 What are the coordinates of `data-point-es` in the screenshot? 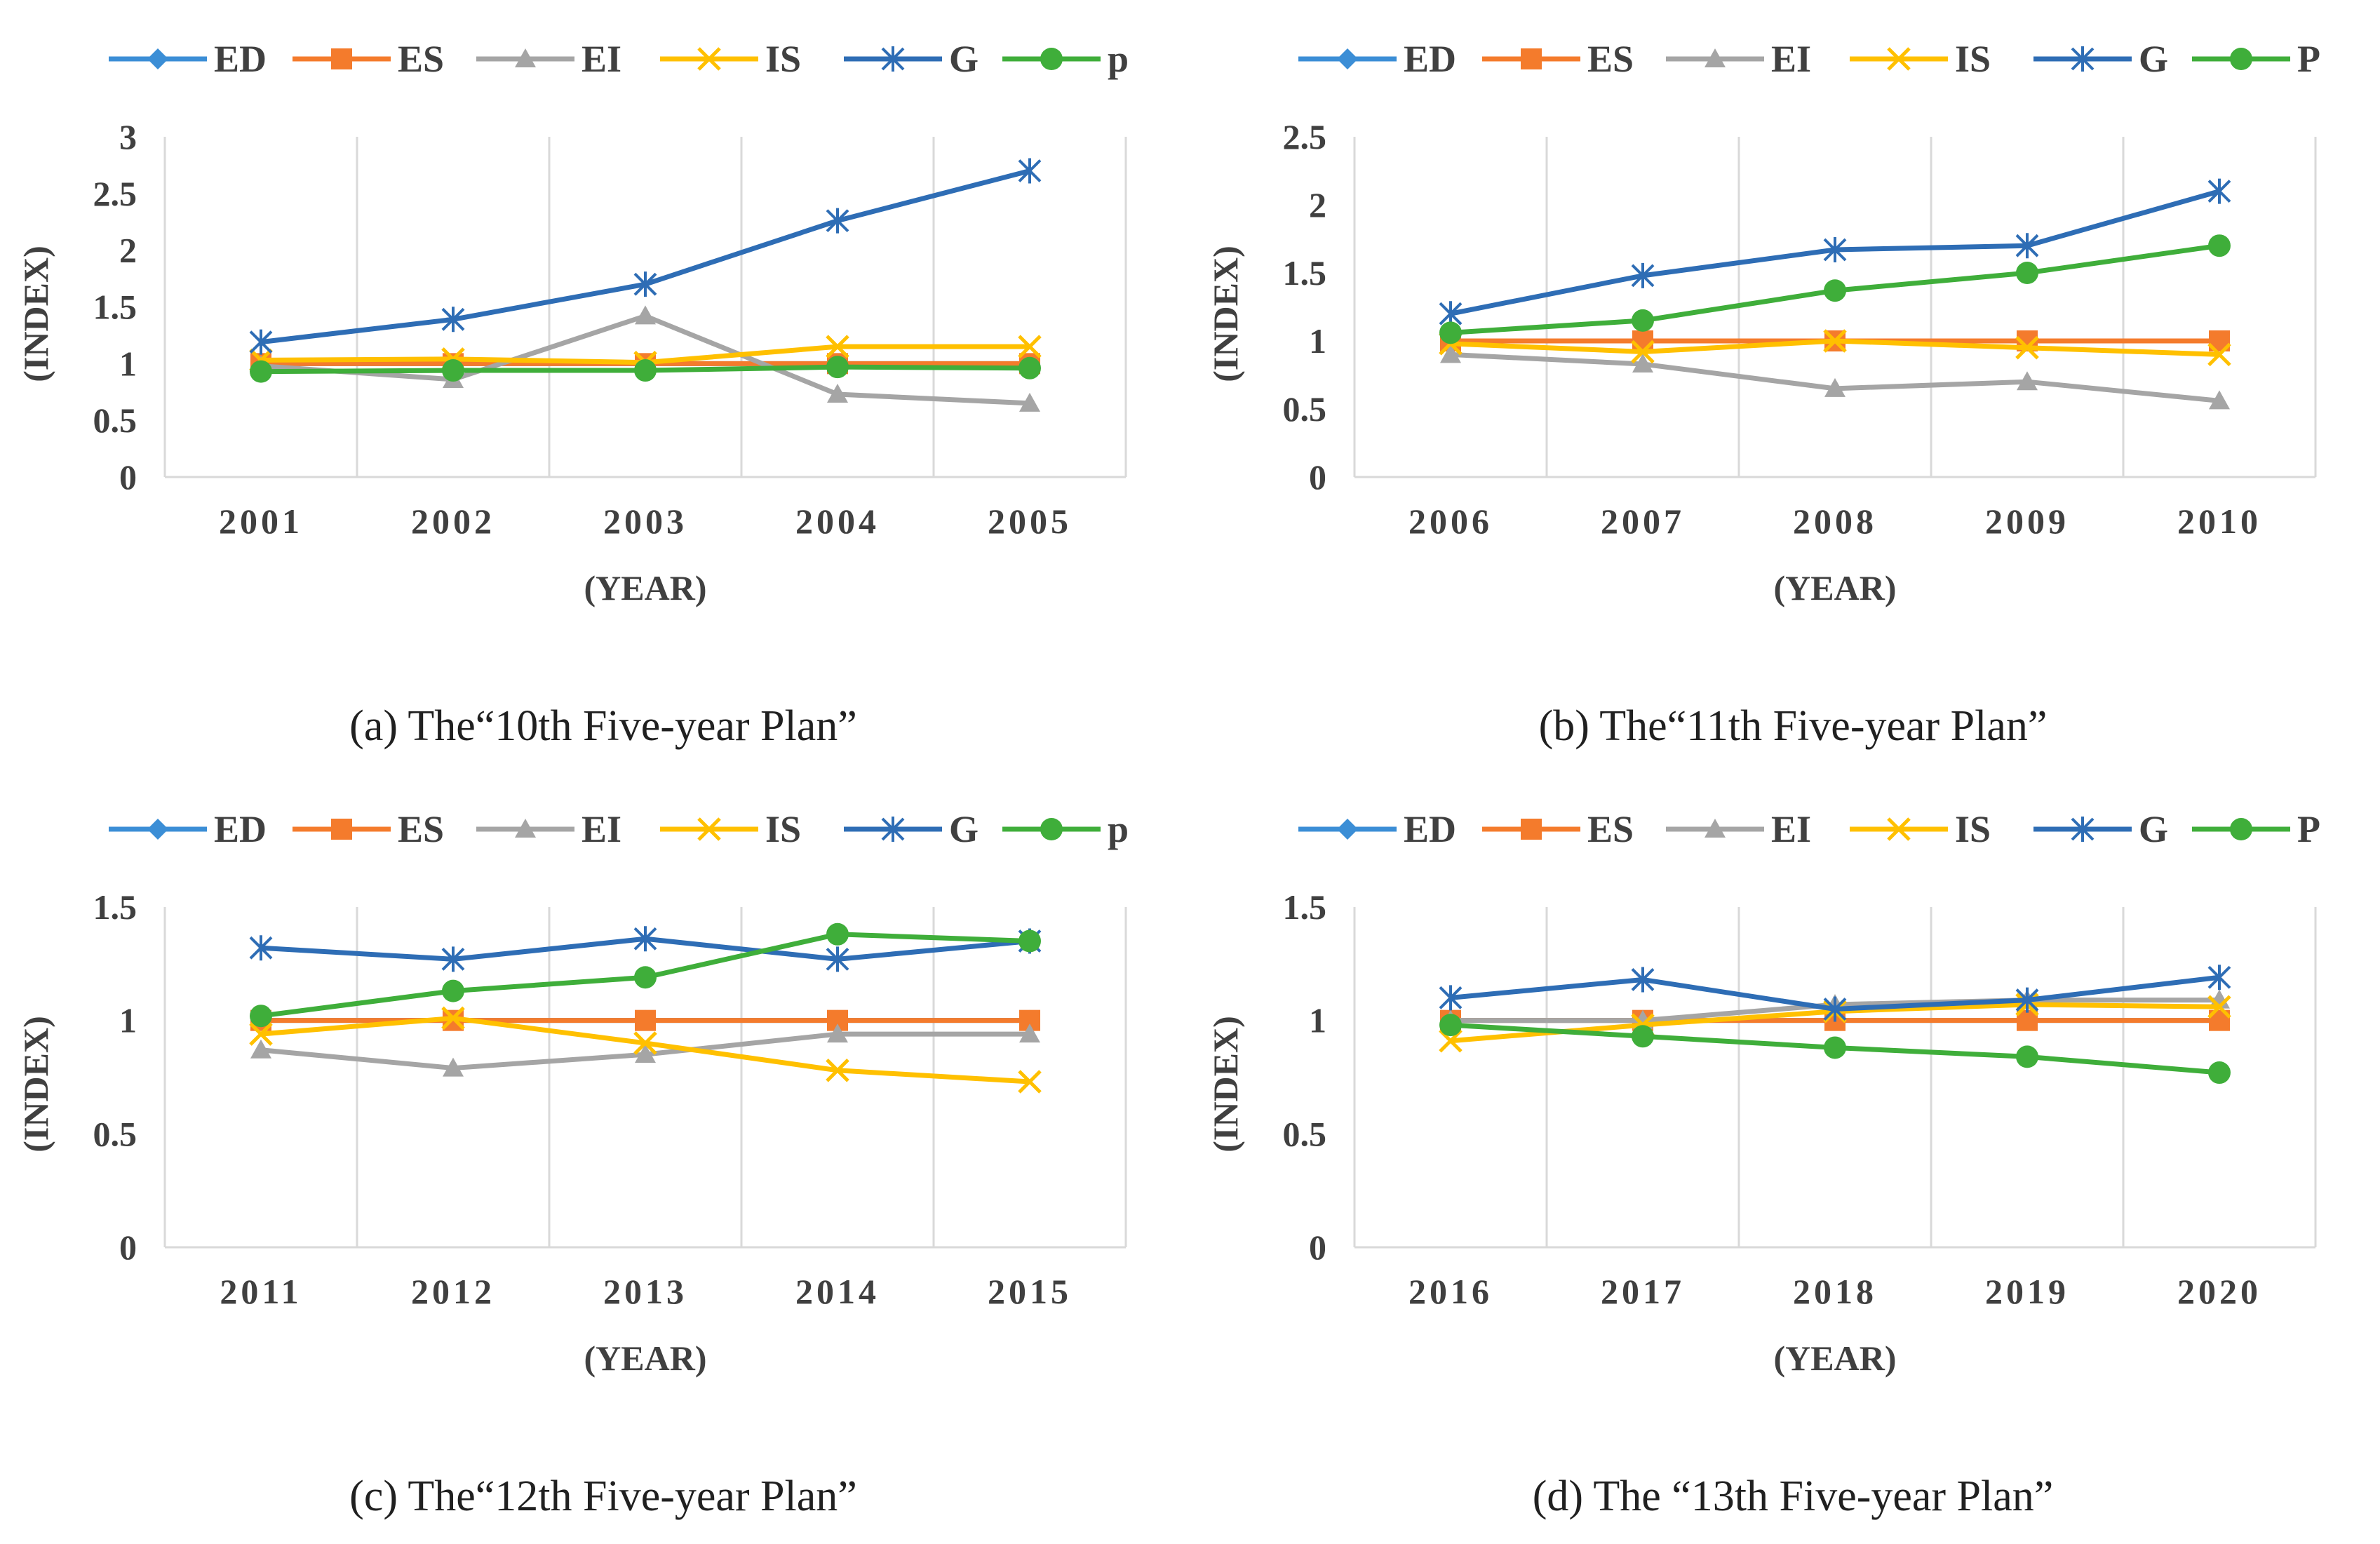 It's located at (645, 1020).